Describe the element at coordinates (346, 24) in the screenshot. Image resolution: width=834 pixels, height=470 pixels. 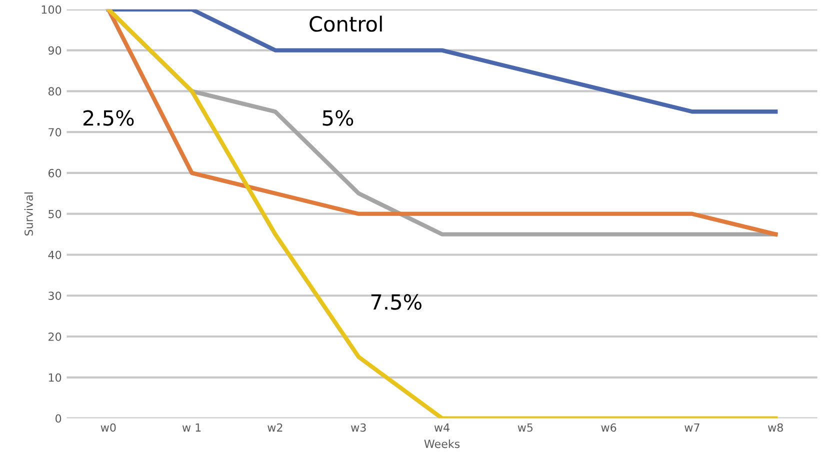
I see `series-label: Control` at that location.